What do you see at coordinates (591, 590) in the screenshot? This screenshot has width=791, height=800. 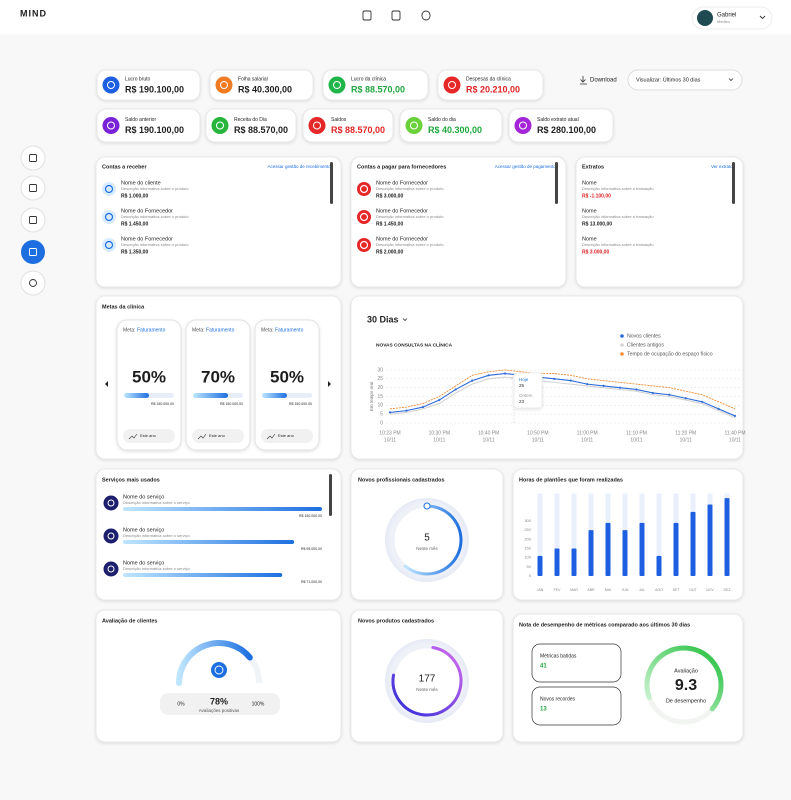 I see `x-tick-label: ABR` at bounding box center [591, 590].